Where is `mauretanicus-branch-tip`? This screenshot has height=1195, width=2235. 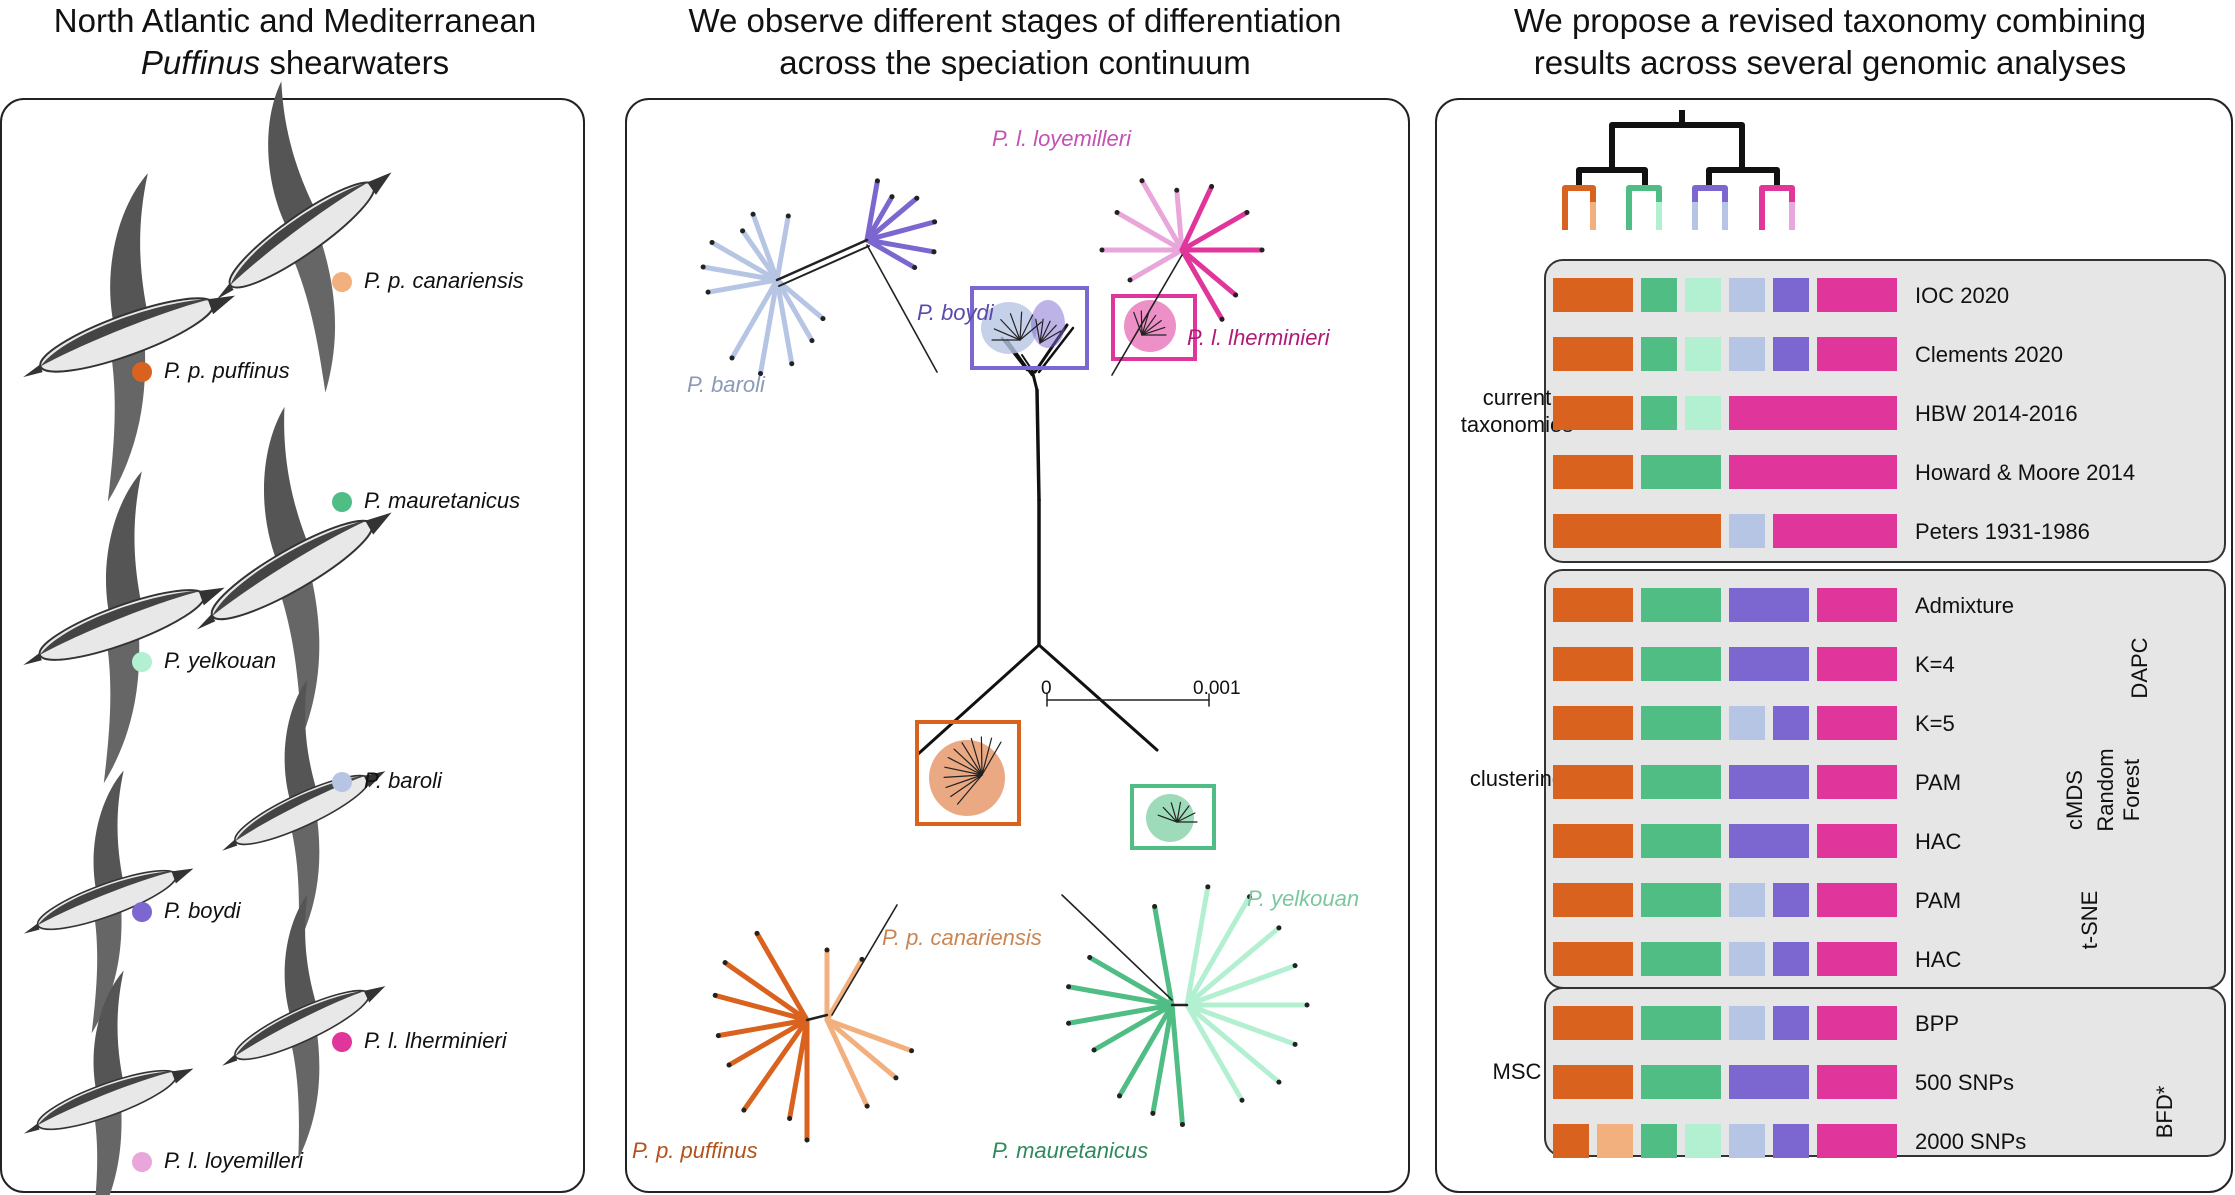
mauretanicus-branch-tip is located at coordinates (1090, 957).